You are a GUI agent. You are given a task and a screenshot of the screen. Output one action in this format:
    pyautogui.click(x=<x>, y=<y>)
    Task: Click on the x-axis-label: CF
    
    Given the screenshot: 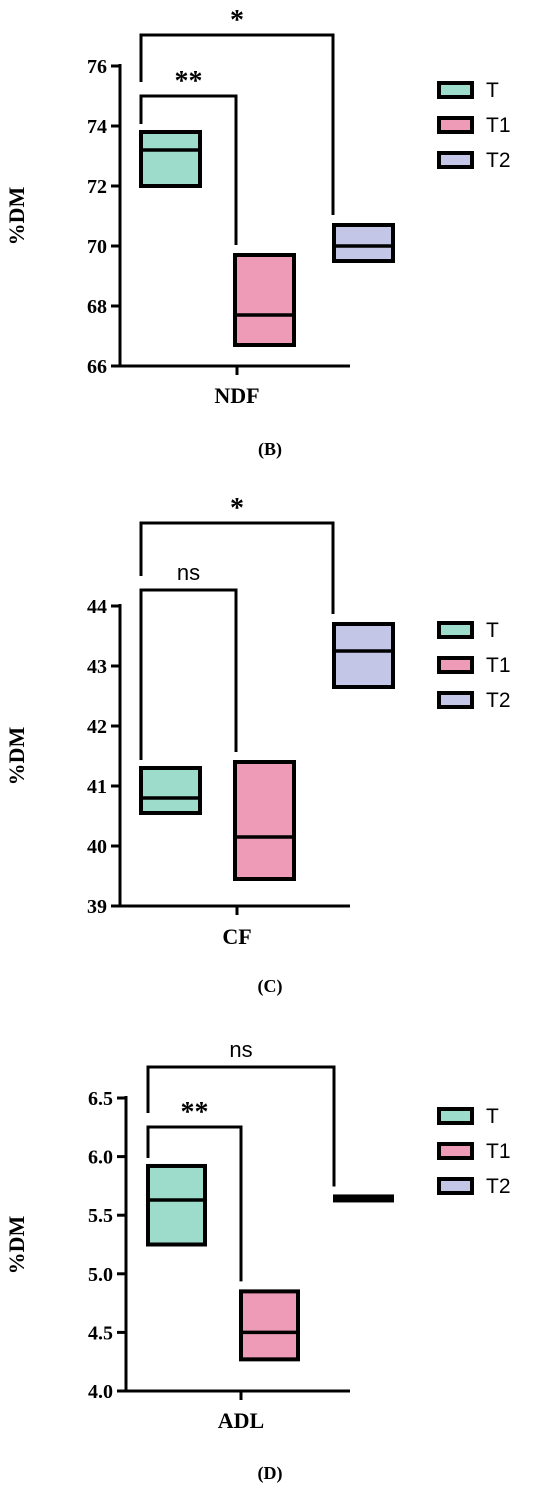 What is the action you would take?
    pyautogui.click(x=236, y=936)
    